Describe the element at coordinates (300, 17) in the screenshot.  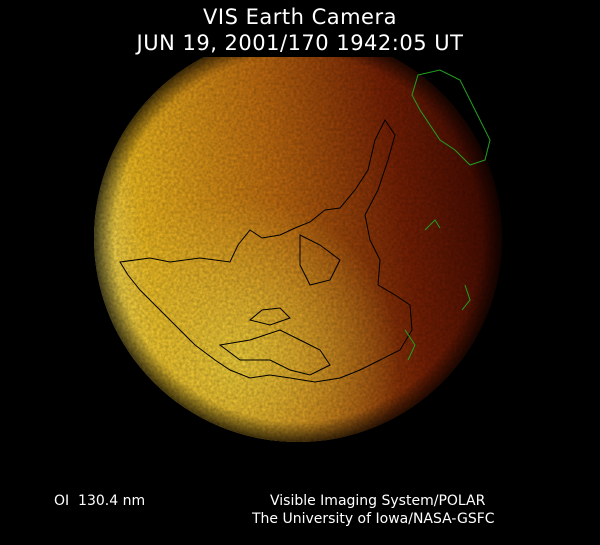
I see `image-title: VIS Earth Camera` at that location.